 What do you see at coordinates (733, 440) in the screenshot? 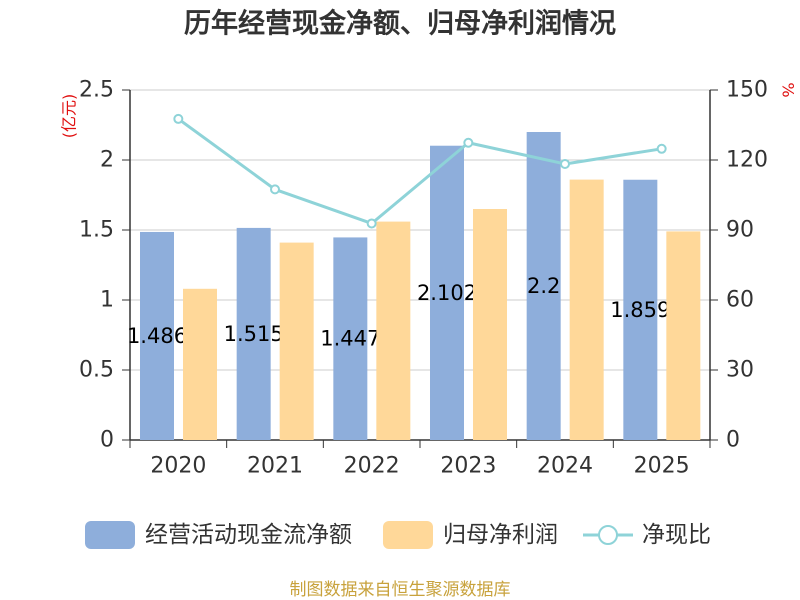
I see `y-axis-right-tick-label: 0` at bounding box center [733, 440].